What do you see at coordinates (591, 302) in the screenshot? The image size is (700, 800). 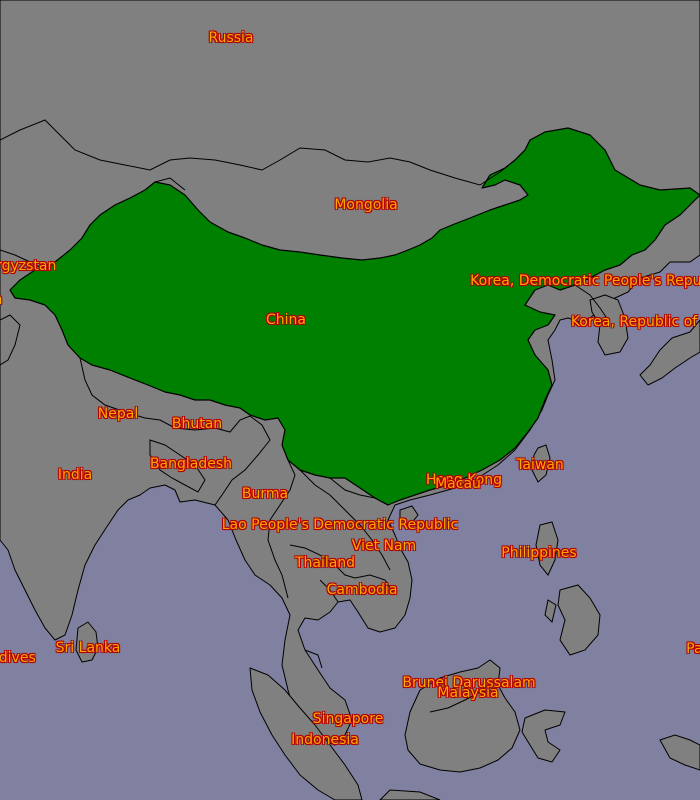 I see `border-korea` at bounding box center [591, 302].